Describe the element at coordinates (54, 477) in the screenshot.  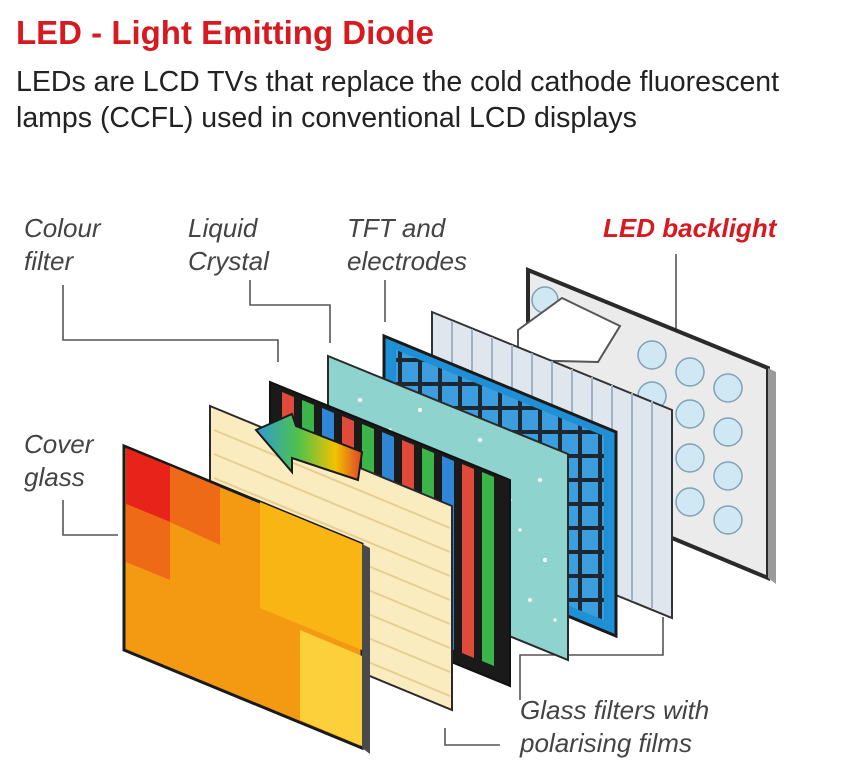
I see `label-cover-glass-line2: glass` at that location.